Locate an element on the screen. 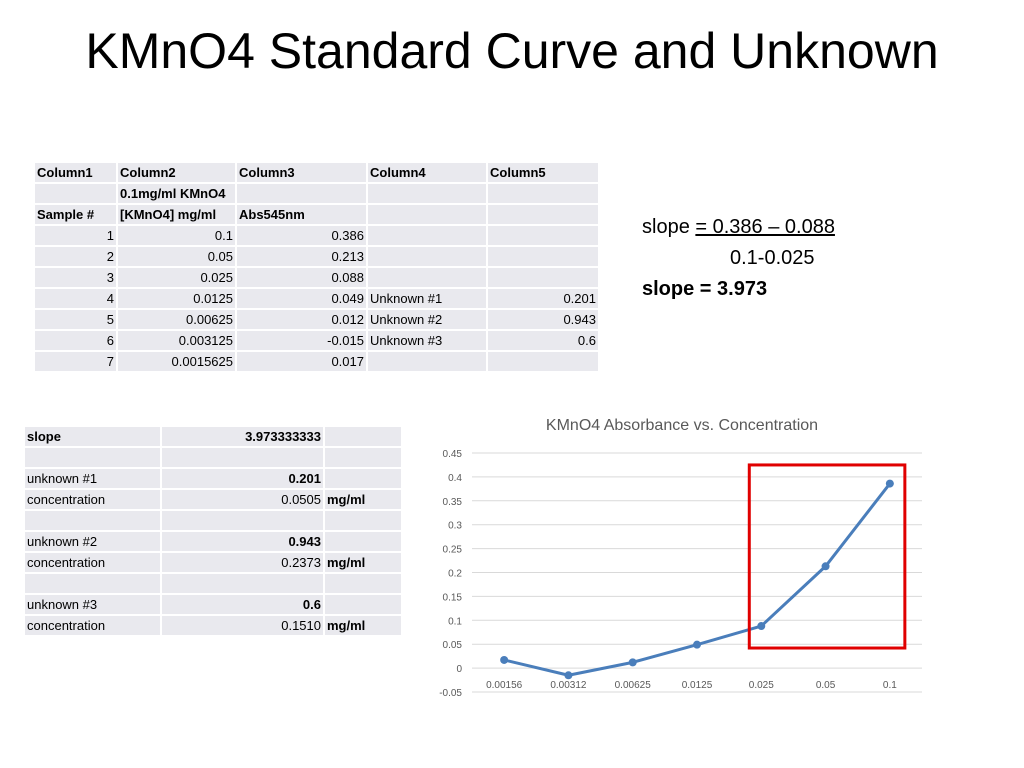 The image size is (1024, 768). table-cell: unknown #2 is located at coordinates (92, 541).